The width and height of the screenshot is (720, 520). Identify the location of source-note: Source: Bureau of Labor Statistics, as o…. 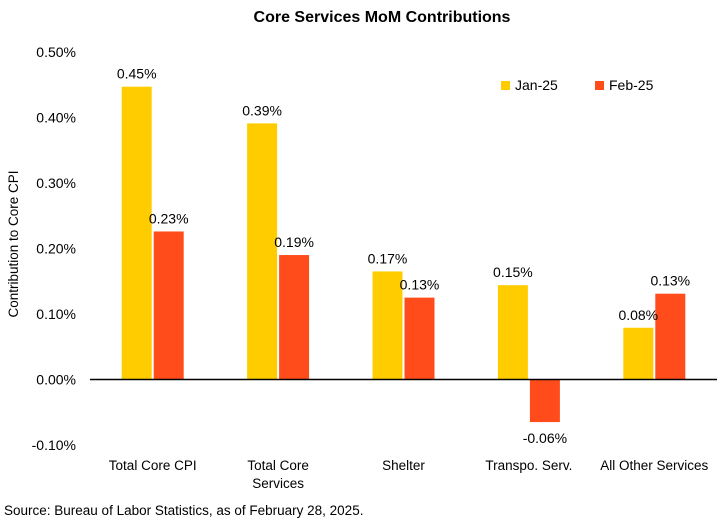
(183, 510).